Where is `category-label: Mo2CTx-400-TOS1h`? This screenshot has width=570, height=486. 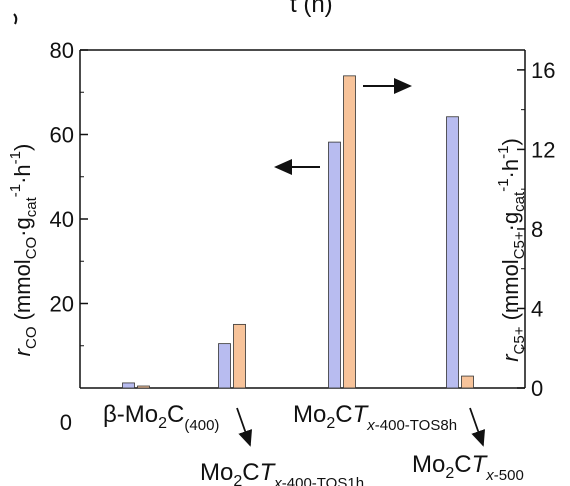 category-label: Mo2CTx-400-TOS1h is located at coordinates (282, 472).